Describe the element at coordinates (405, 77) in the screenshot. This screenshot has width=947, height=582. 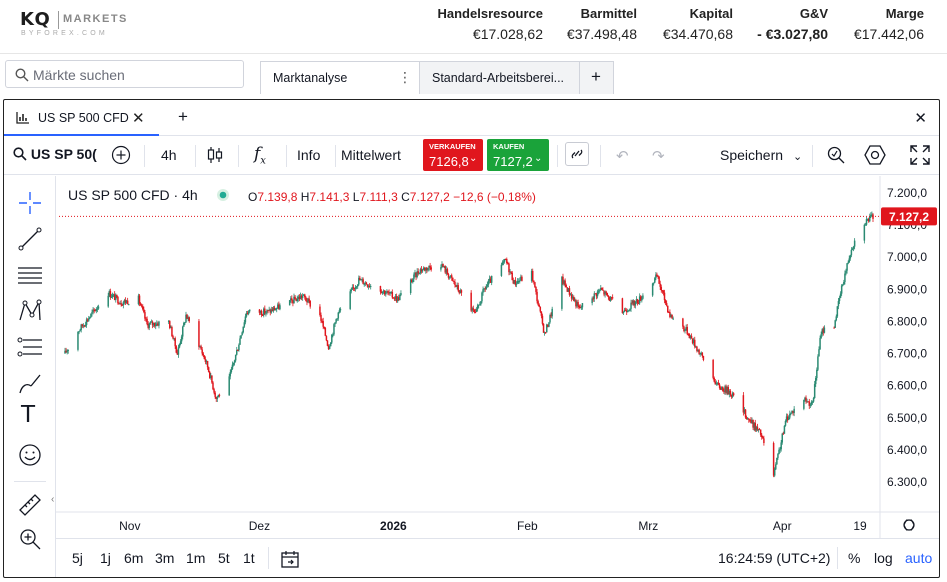
I see `tab-menu-icon: ⋮` at that location.